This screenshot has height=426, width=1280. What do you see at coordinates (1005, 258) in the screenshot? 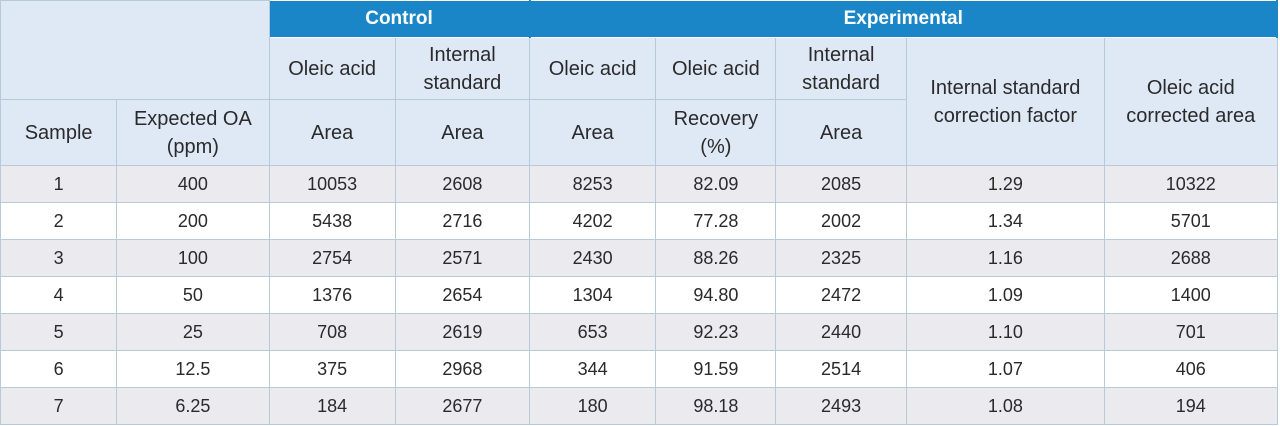
I see `cell-correction-factor: 1.16` at bounding box center [1005, 258].